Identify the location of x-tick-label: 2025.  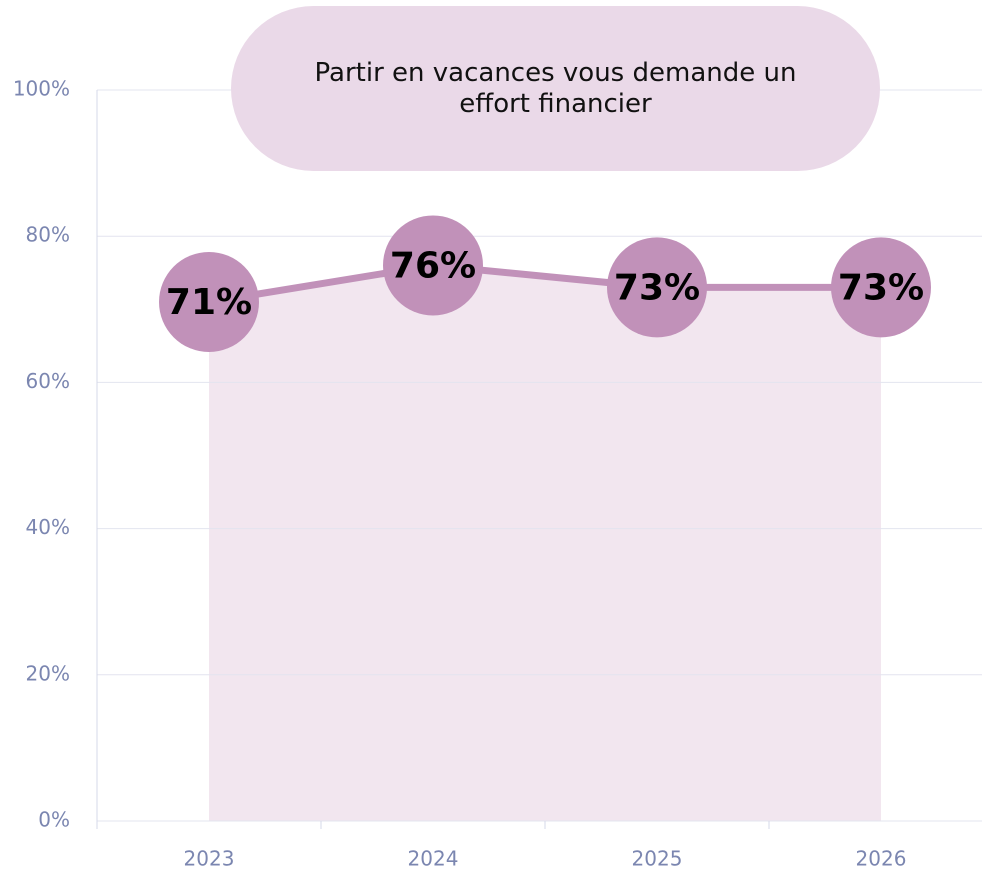
(657, 859).